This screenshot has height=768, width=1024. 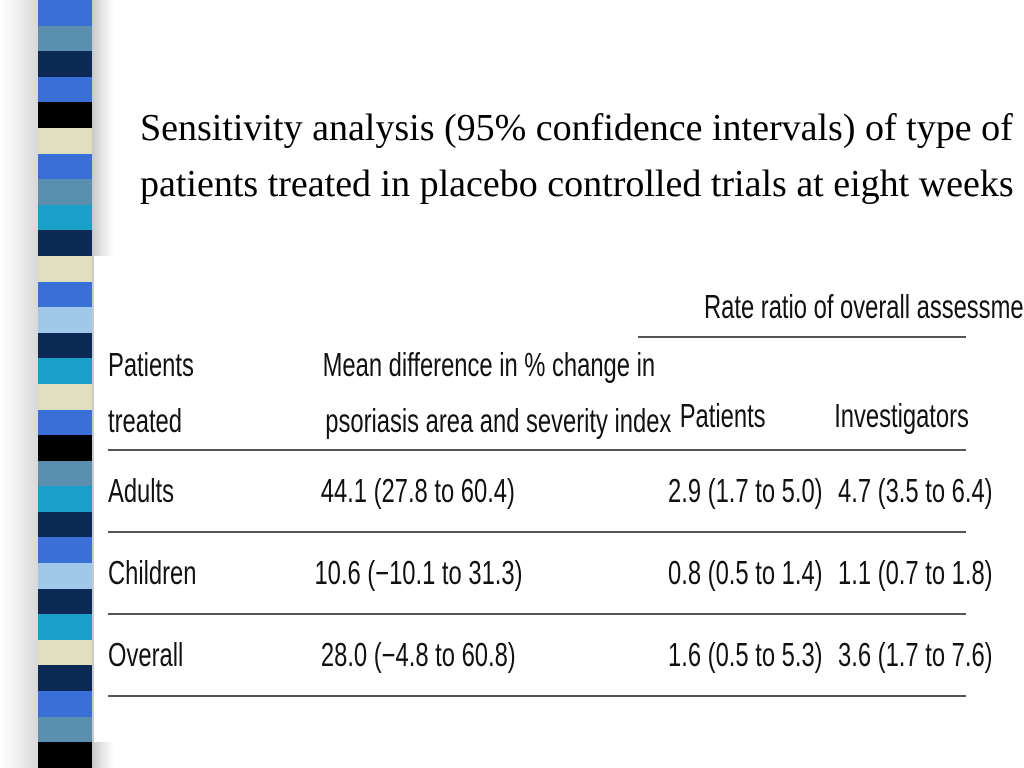 I want to click on row-label: Adults, so click(x=183, y=491).